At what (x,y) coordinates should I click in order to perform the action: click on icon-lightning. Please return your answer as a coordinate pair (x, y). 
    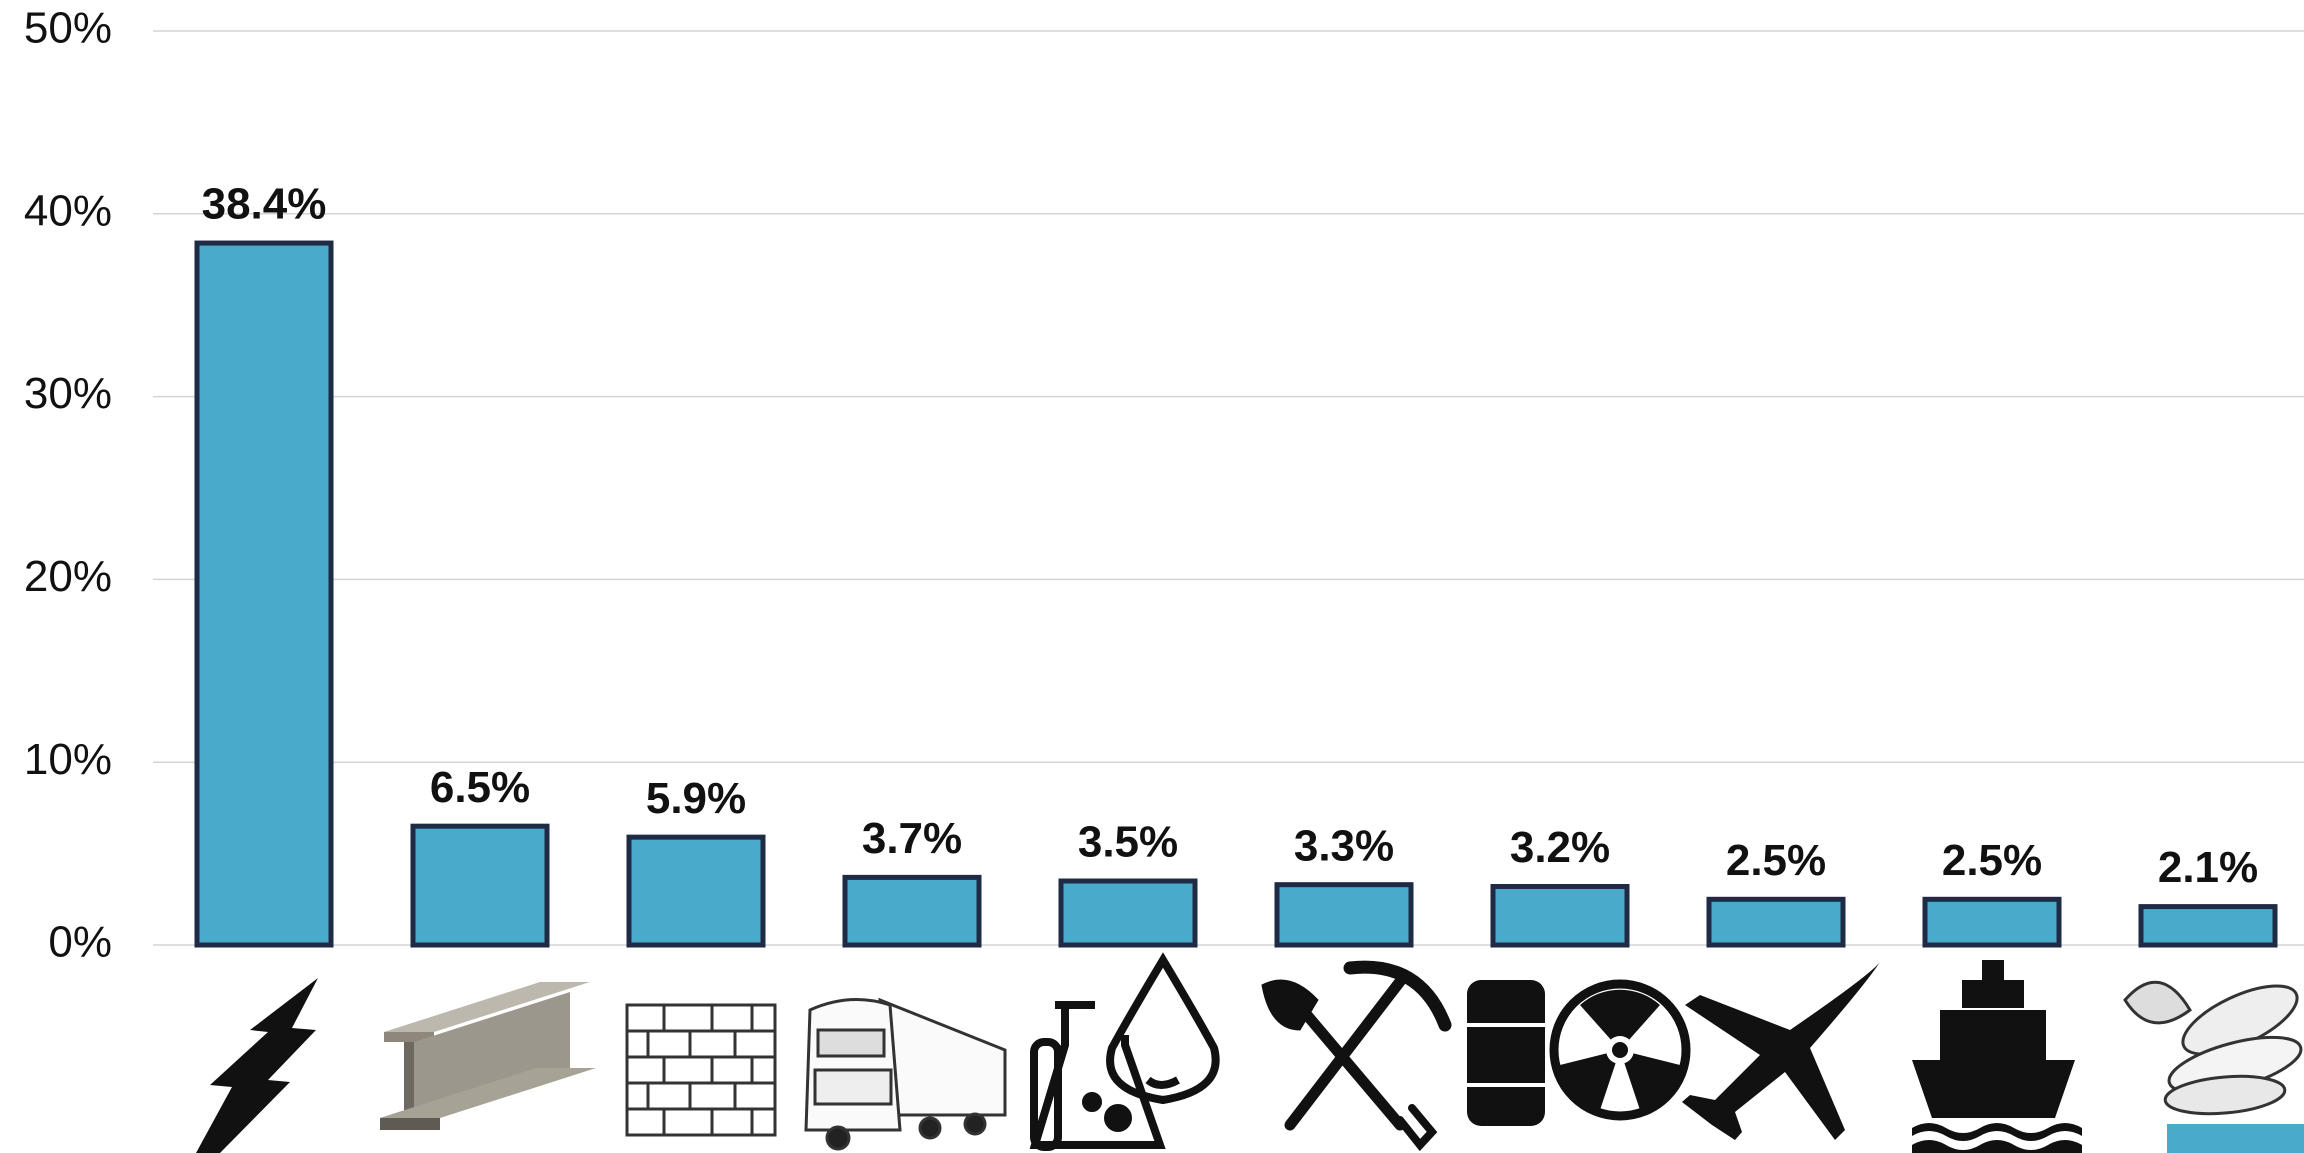
    Looking at the image, I should click on (257, 1065).